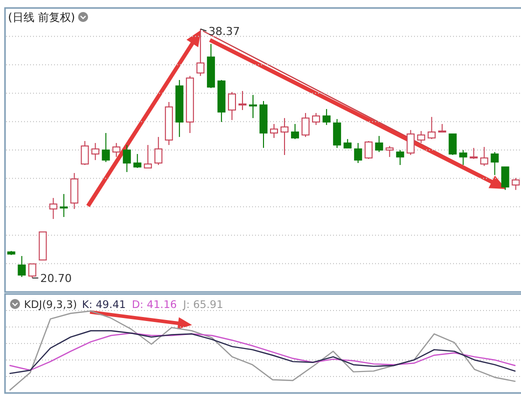 This screenshot has height=398, width=521. What do you see at coordinates (56, 278) in the screenshot?
I see `annotation: 20.70` at bounding box center [56, 278].